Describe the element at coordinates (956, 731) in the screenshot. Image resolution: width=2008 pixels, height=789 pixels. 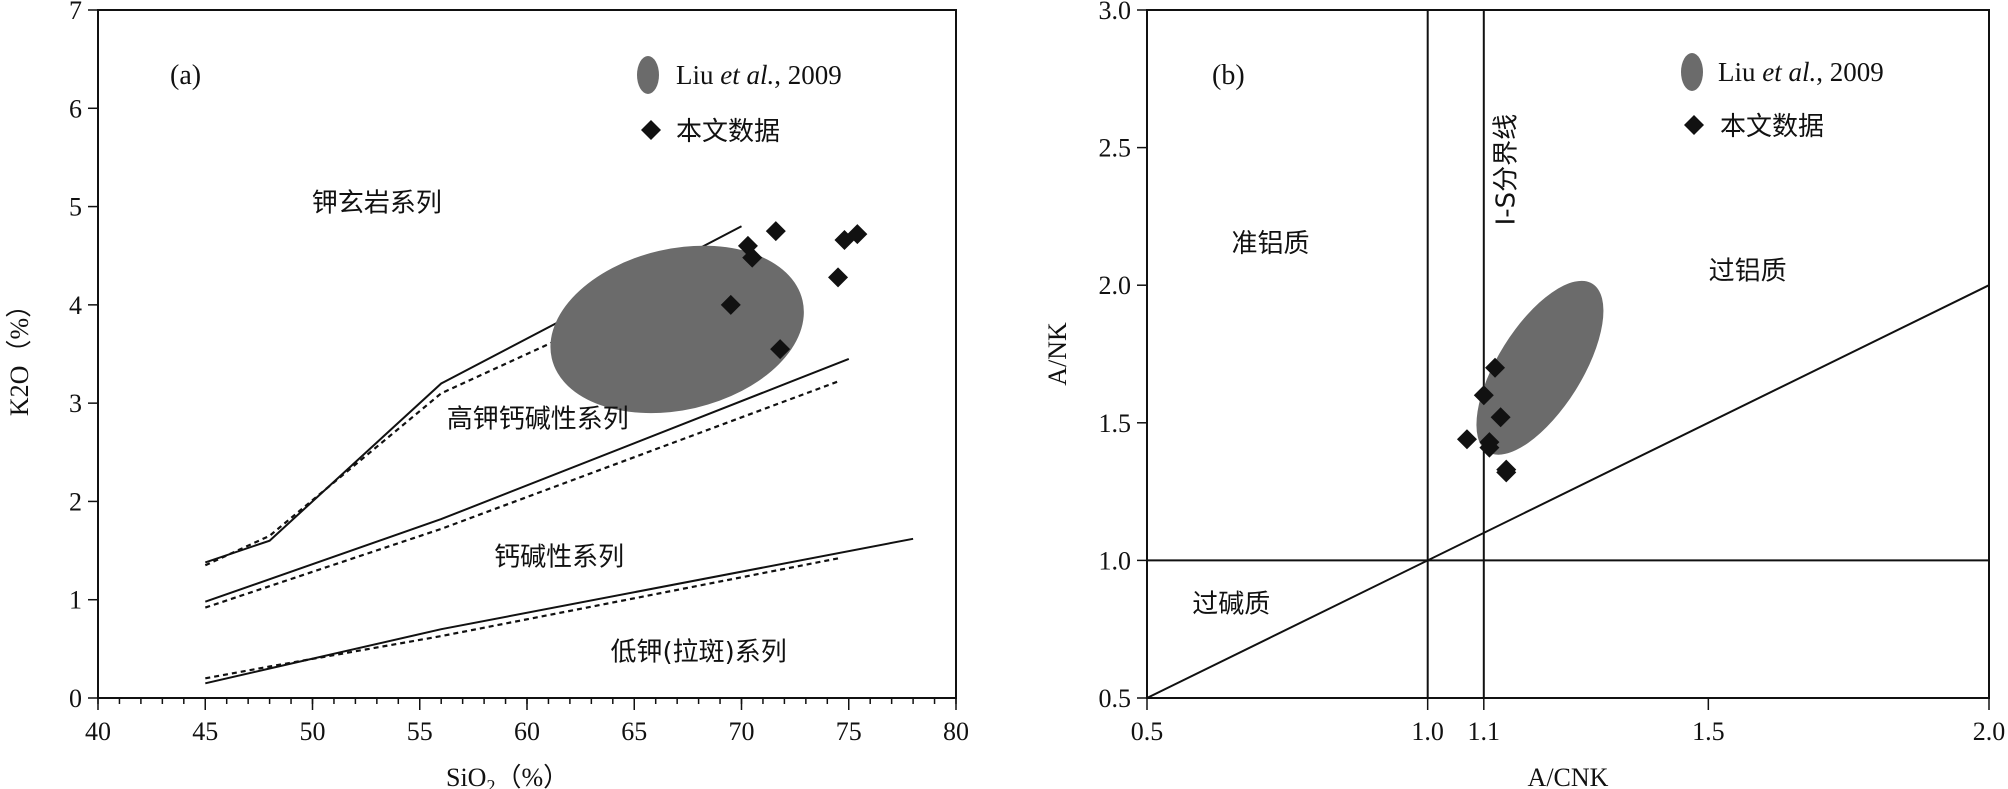
I see `panel-a-x-tick-label-8: 80` at that location.